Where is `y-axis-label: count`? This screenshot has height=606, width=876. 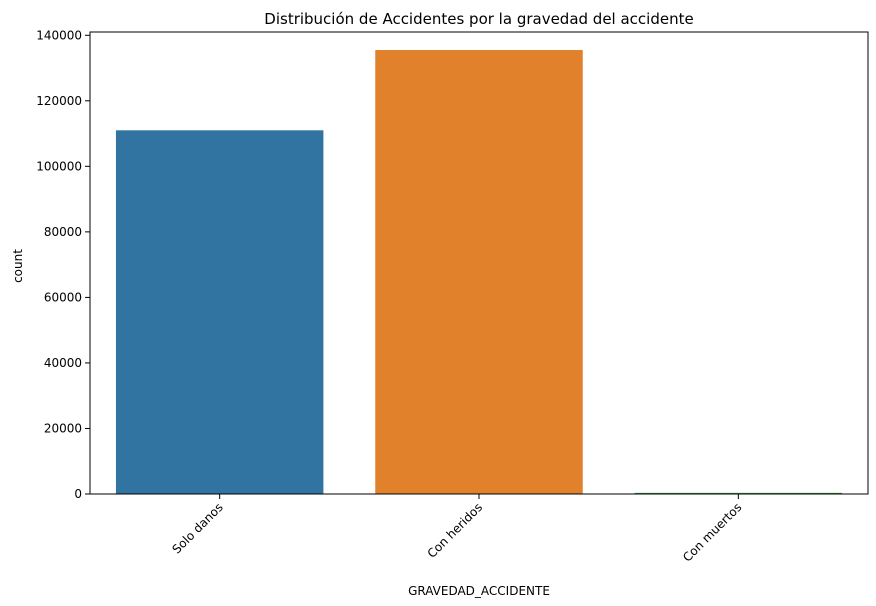 y-axis-label: count is located at coordinates (18, 266).